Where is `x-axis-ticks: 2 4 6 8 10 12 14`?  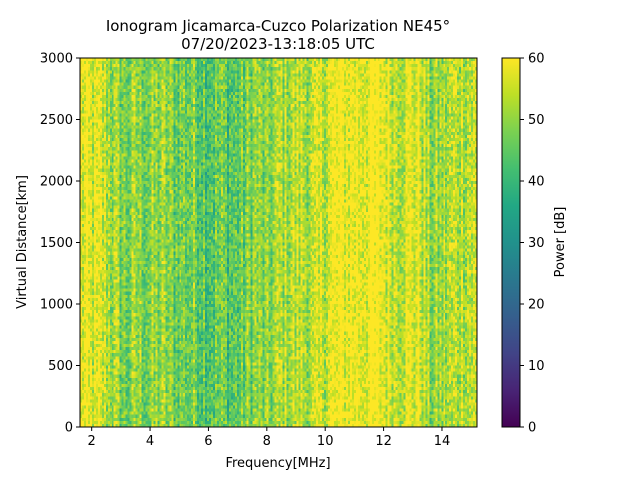
x-axis-ticks: 2 4 6 8 10 12 14 is located at coordinates (269, 438).